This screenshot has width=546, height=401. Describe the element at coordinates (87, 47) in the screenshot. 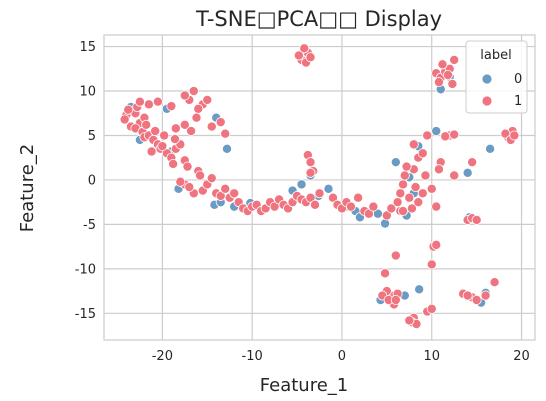

I see `y-tick-label: 15` at that location.